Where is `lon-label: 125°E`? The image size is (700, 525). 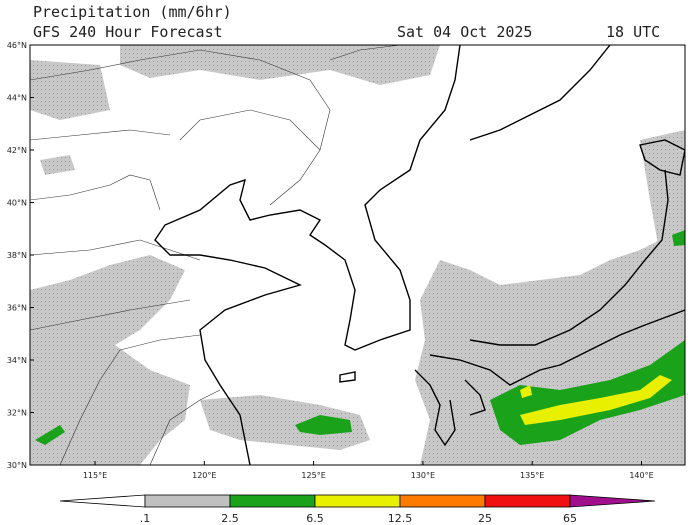 lon-label: 125°E is located at coordinates (313, 475).